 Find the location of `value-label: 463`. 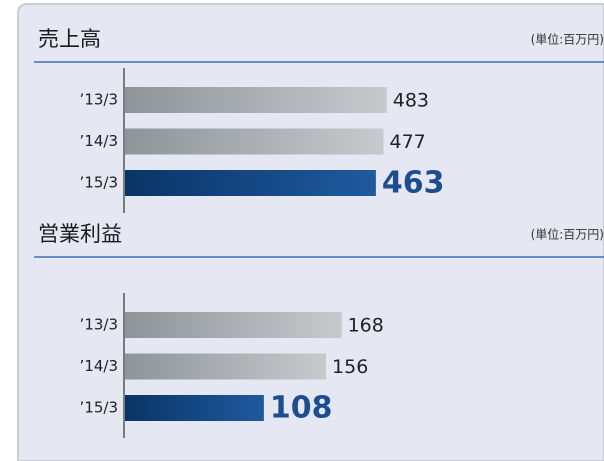

value-label: 463 is located at coordinates (413, 183).